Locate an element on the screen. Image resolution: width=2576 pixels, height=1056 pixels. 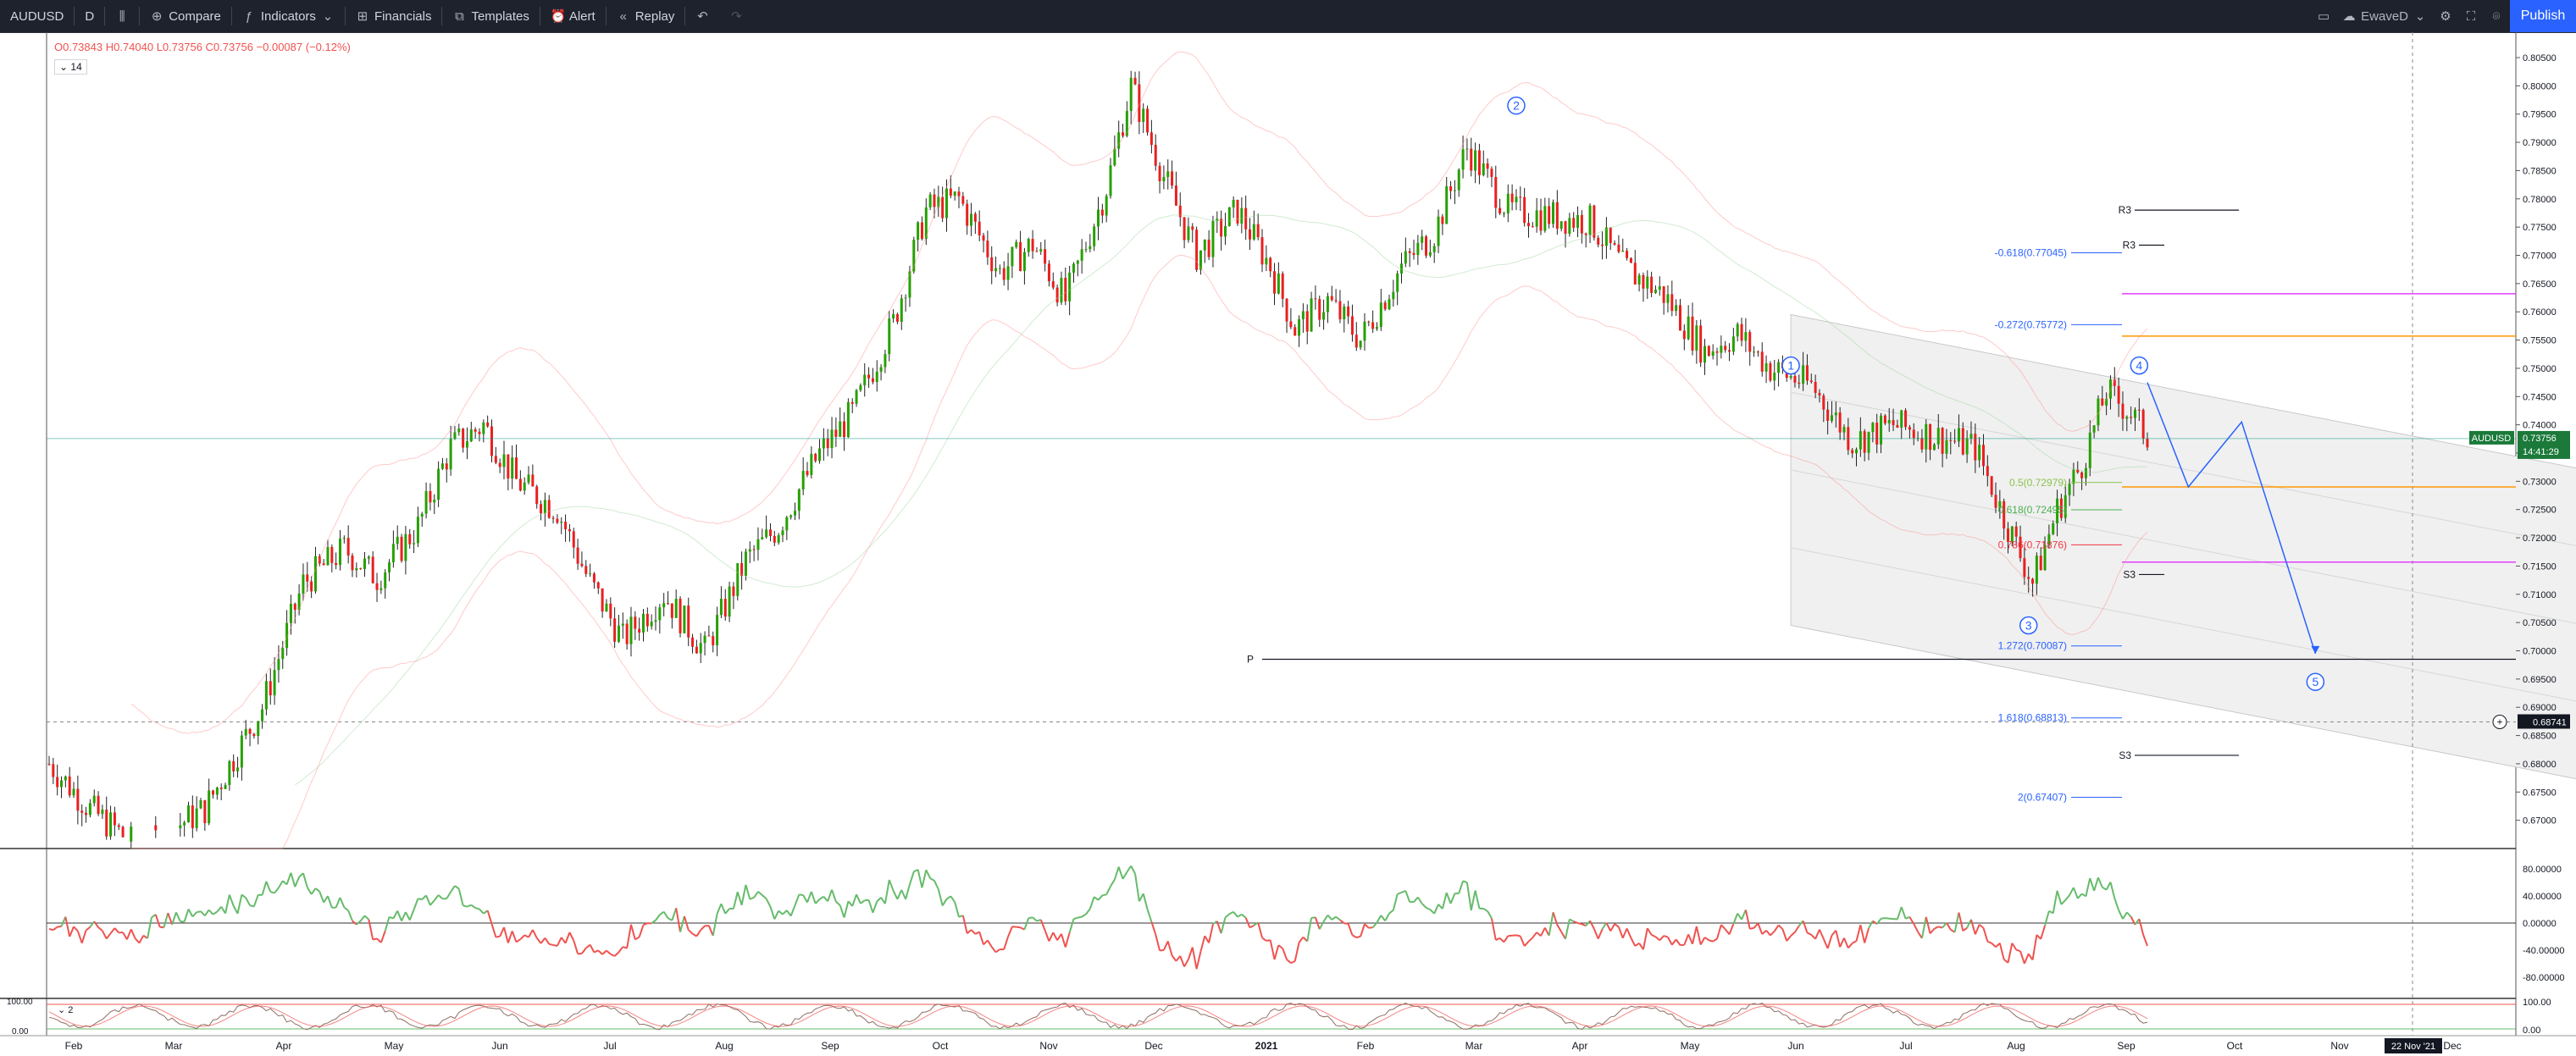
osc-tick-label: -40.00000 is located at coordinates (2544, 951).